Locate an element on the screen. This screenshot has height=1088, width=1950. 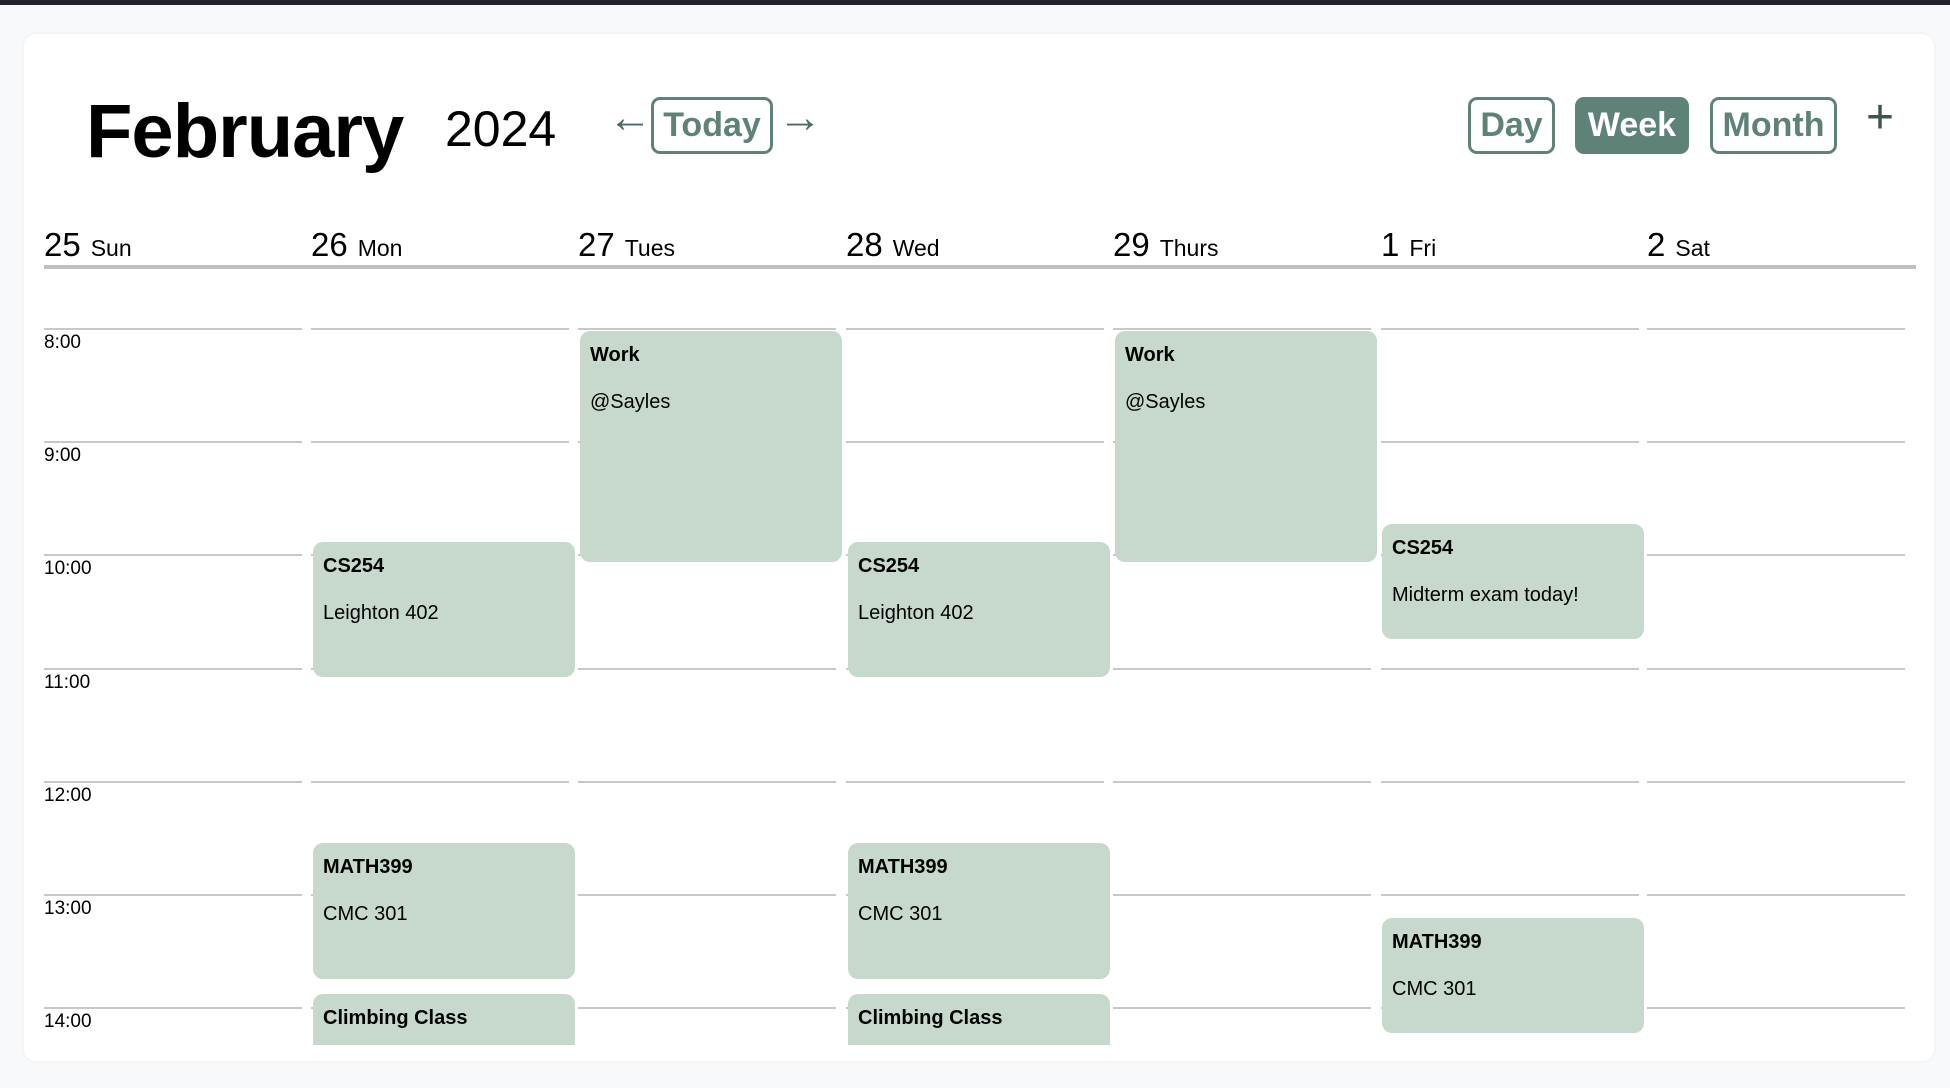
view-week-button: Week is located at coordinates (1632, 125).